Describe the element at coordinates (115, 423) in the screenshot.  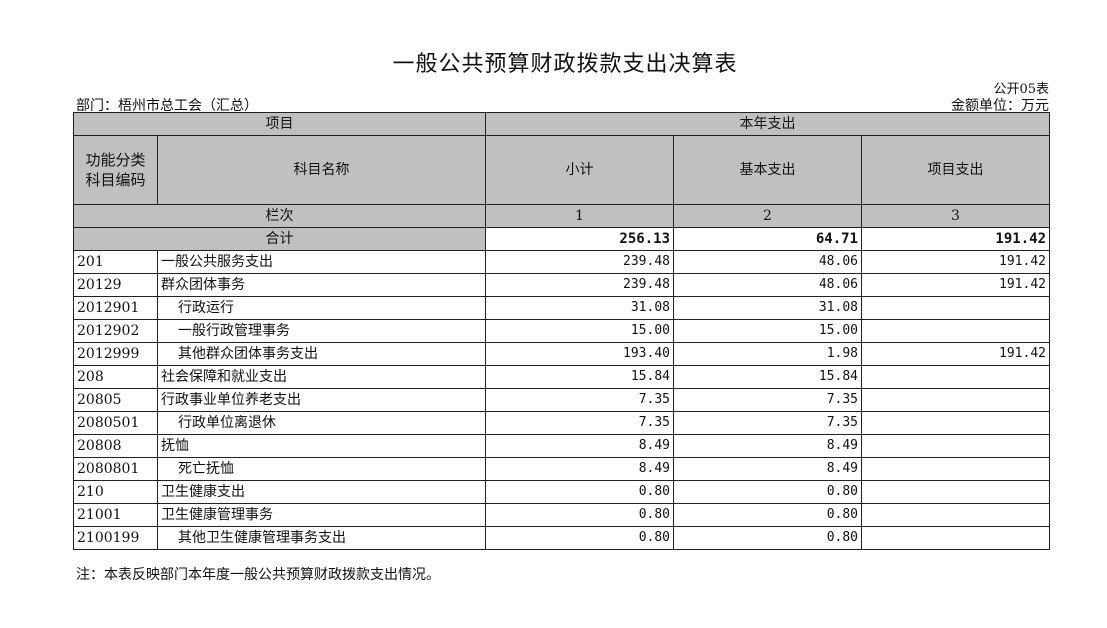
I see `code-cell: 2080501` at that location.